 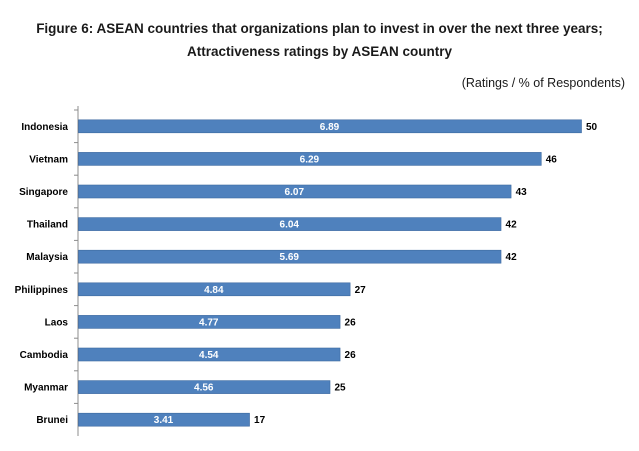 What do you see at coordinates (47, 257) in the screenshot?
I see `category-label-malaysia: Malaysia` at bounding box center [47, 257].